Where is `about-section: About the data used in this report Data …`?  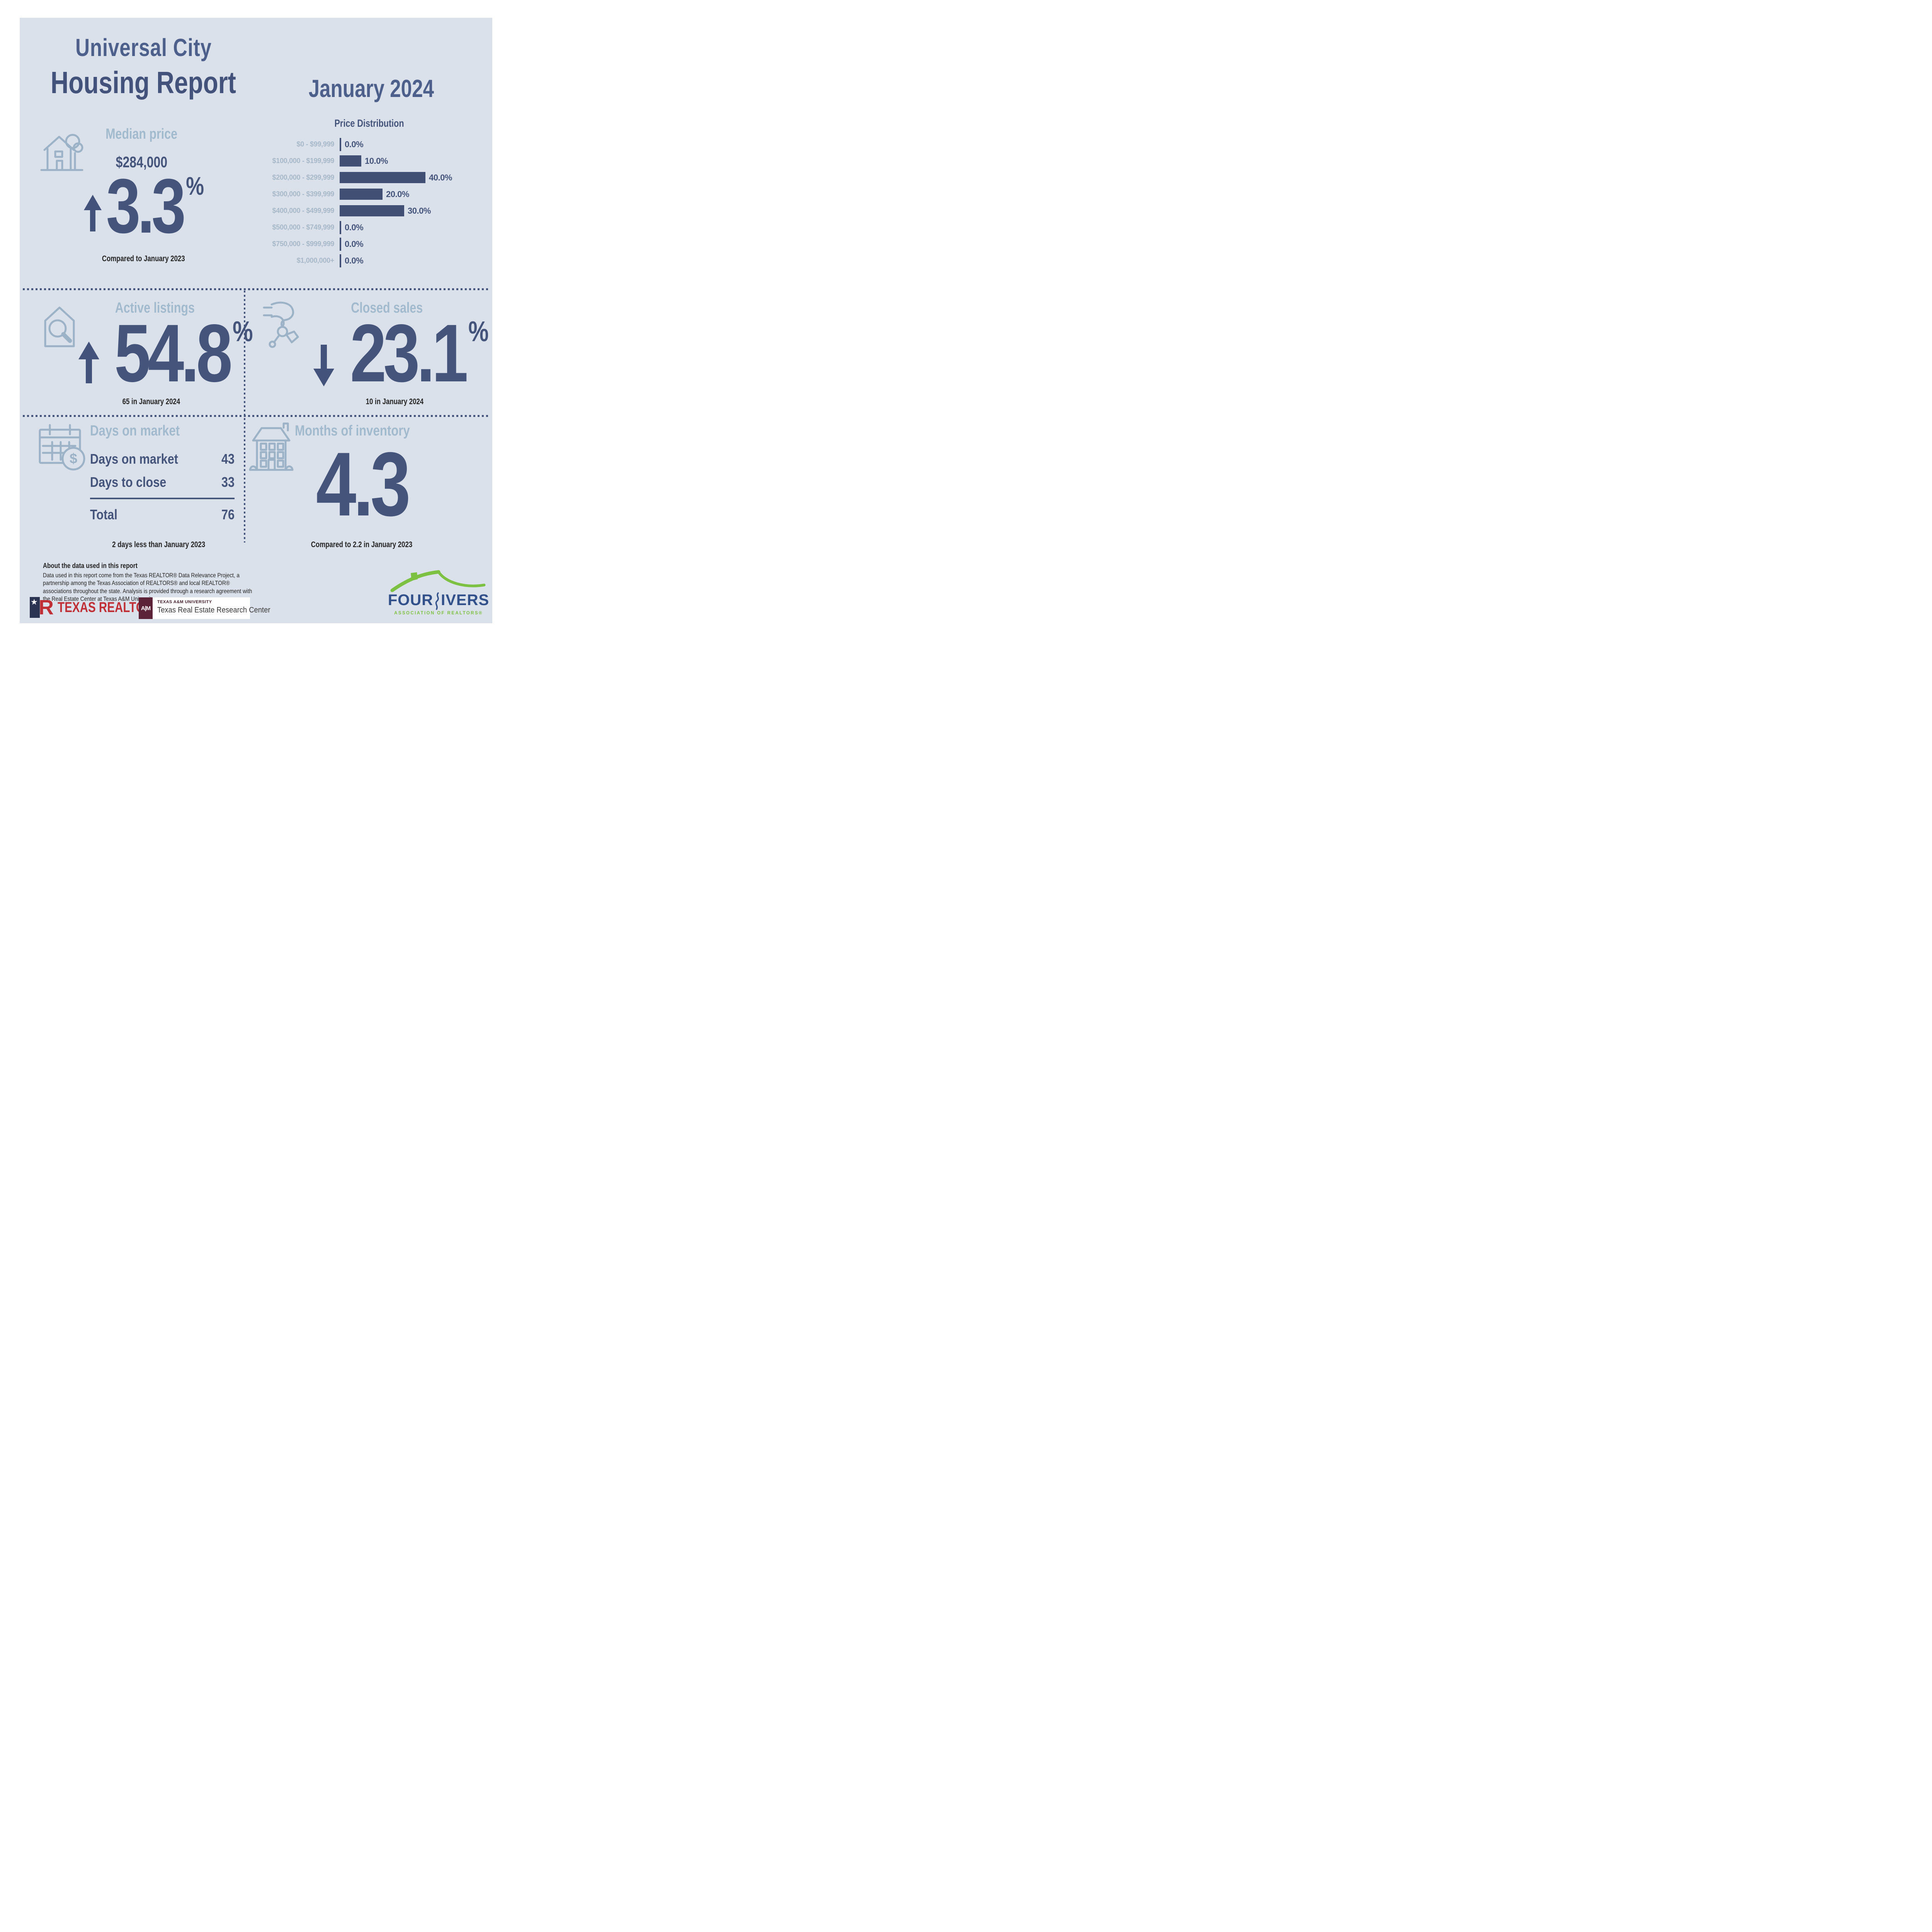
about-section: About the data used in this report Data … is located at coordinates (148, 582).